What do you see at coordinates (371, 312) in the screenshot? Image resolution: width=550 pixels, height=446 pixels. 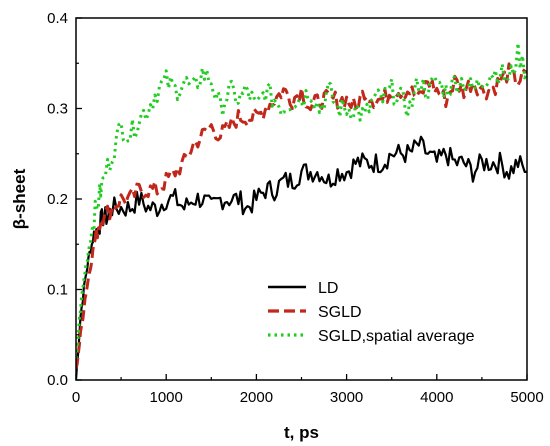 I see `legend: LD SGLD SGLD,spatial average` at bounding box center [371, 312].